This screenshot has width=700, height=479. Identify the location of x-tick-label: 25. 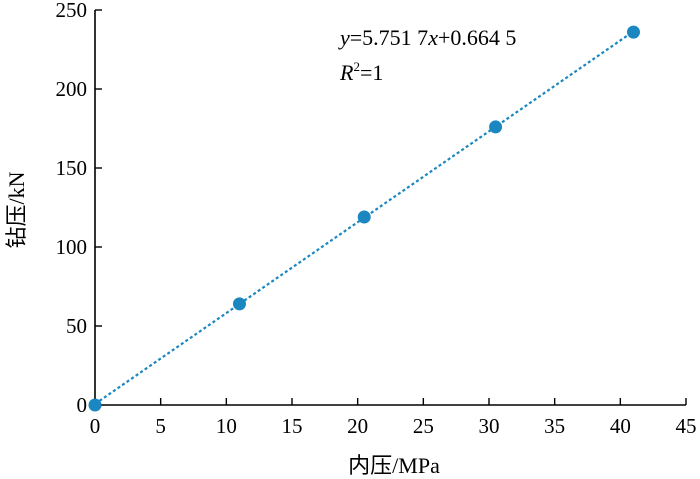
(423, 426).